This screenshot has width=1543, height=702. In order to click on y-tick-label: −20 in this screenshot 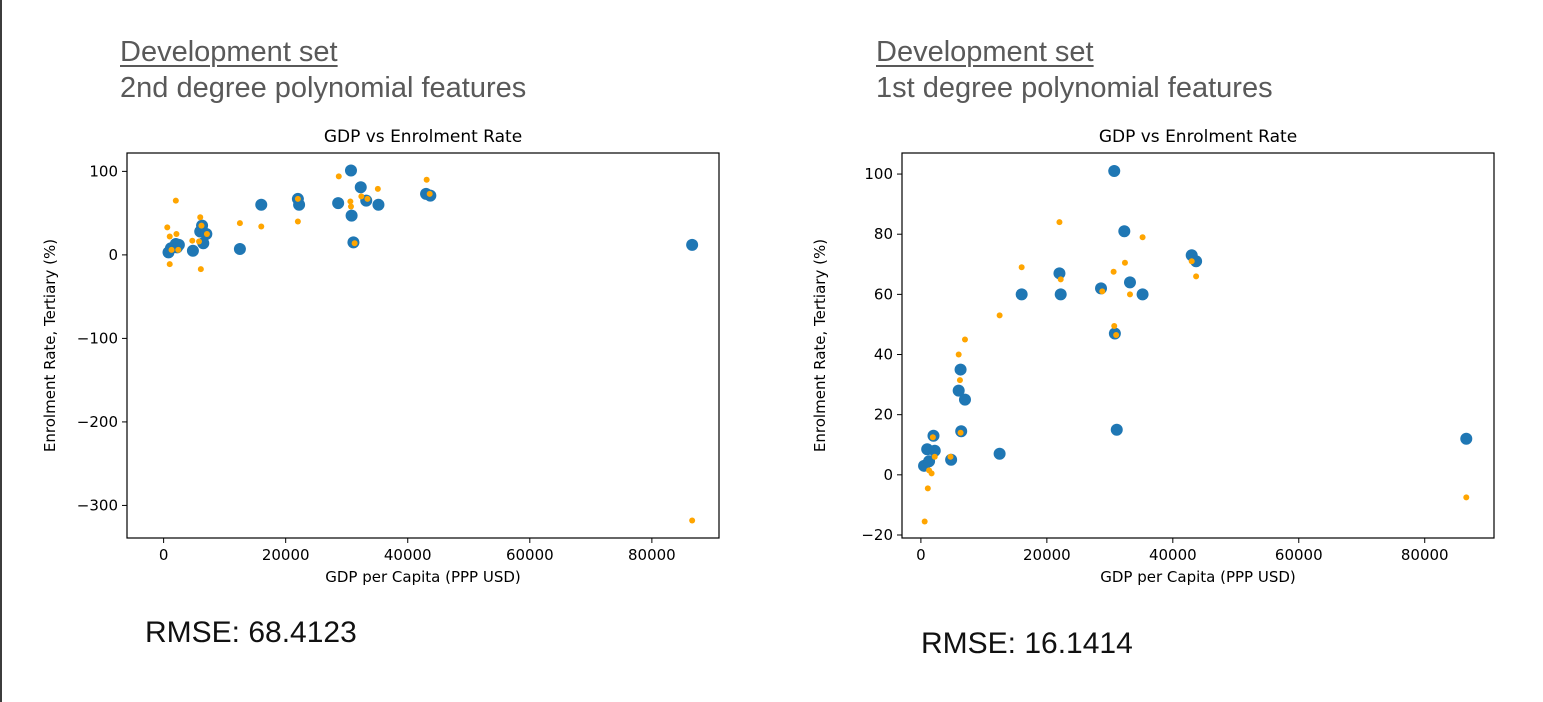, I will do `click(877, 535)`.